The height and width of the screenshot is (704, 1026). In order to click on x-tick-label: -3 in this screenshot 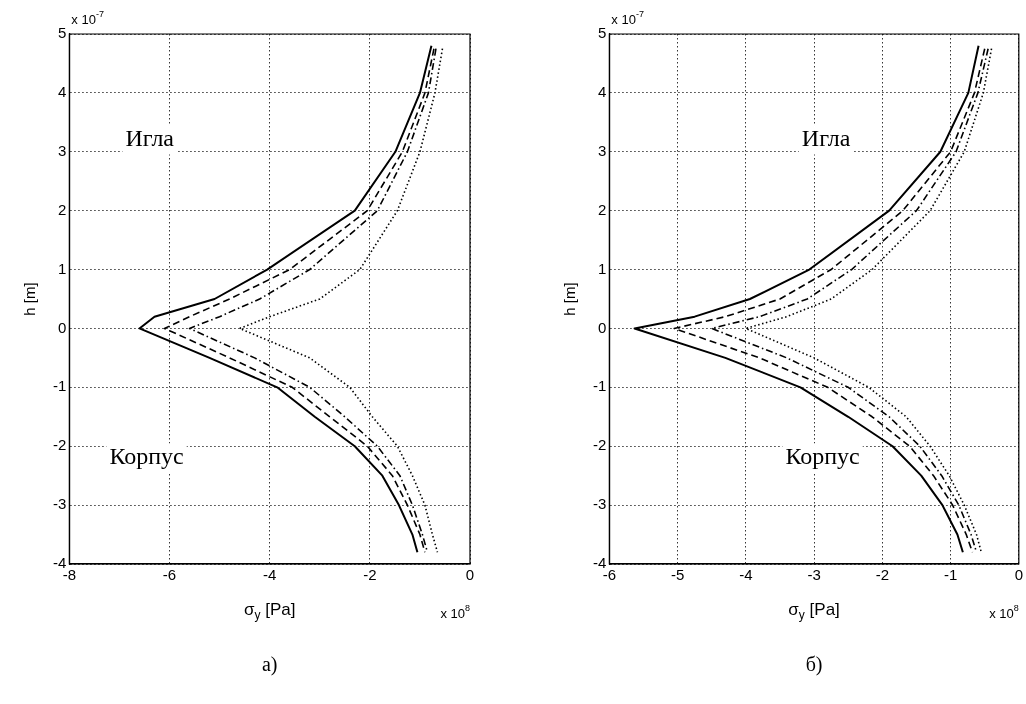, I will do `click(814, 575)`.